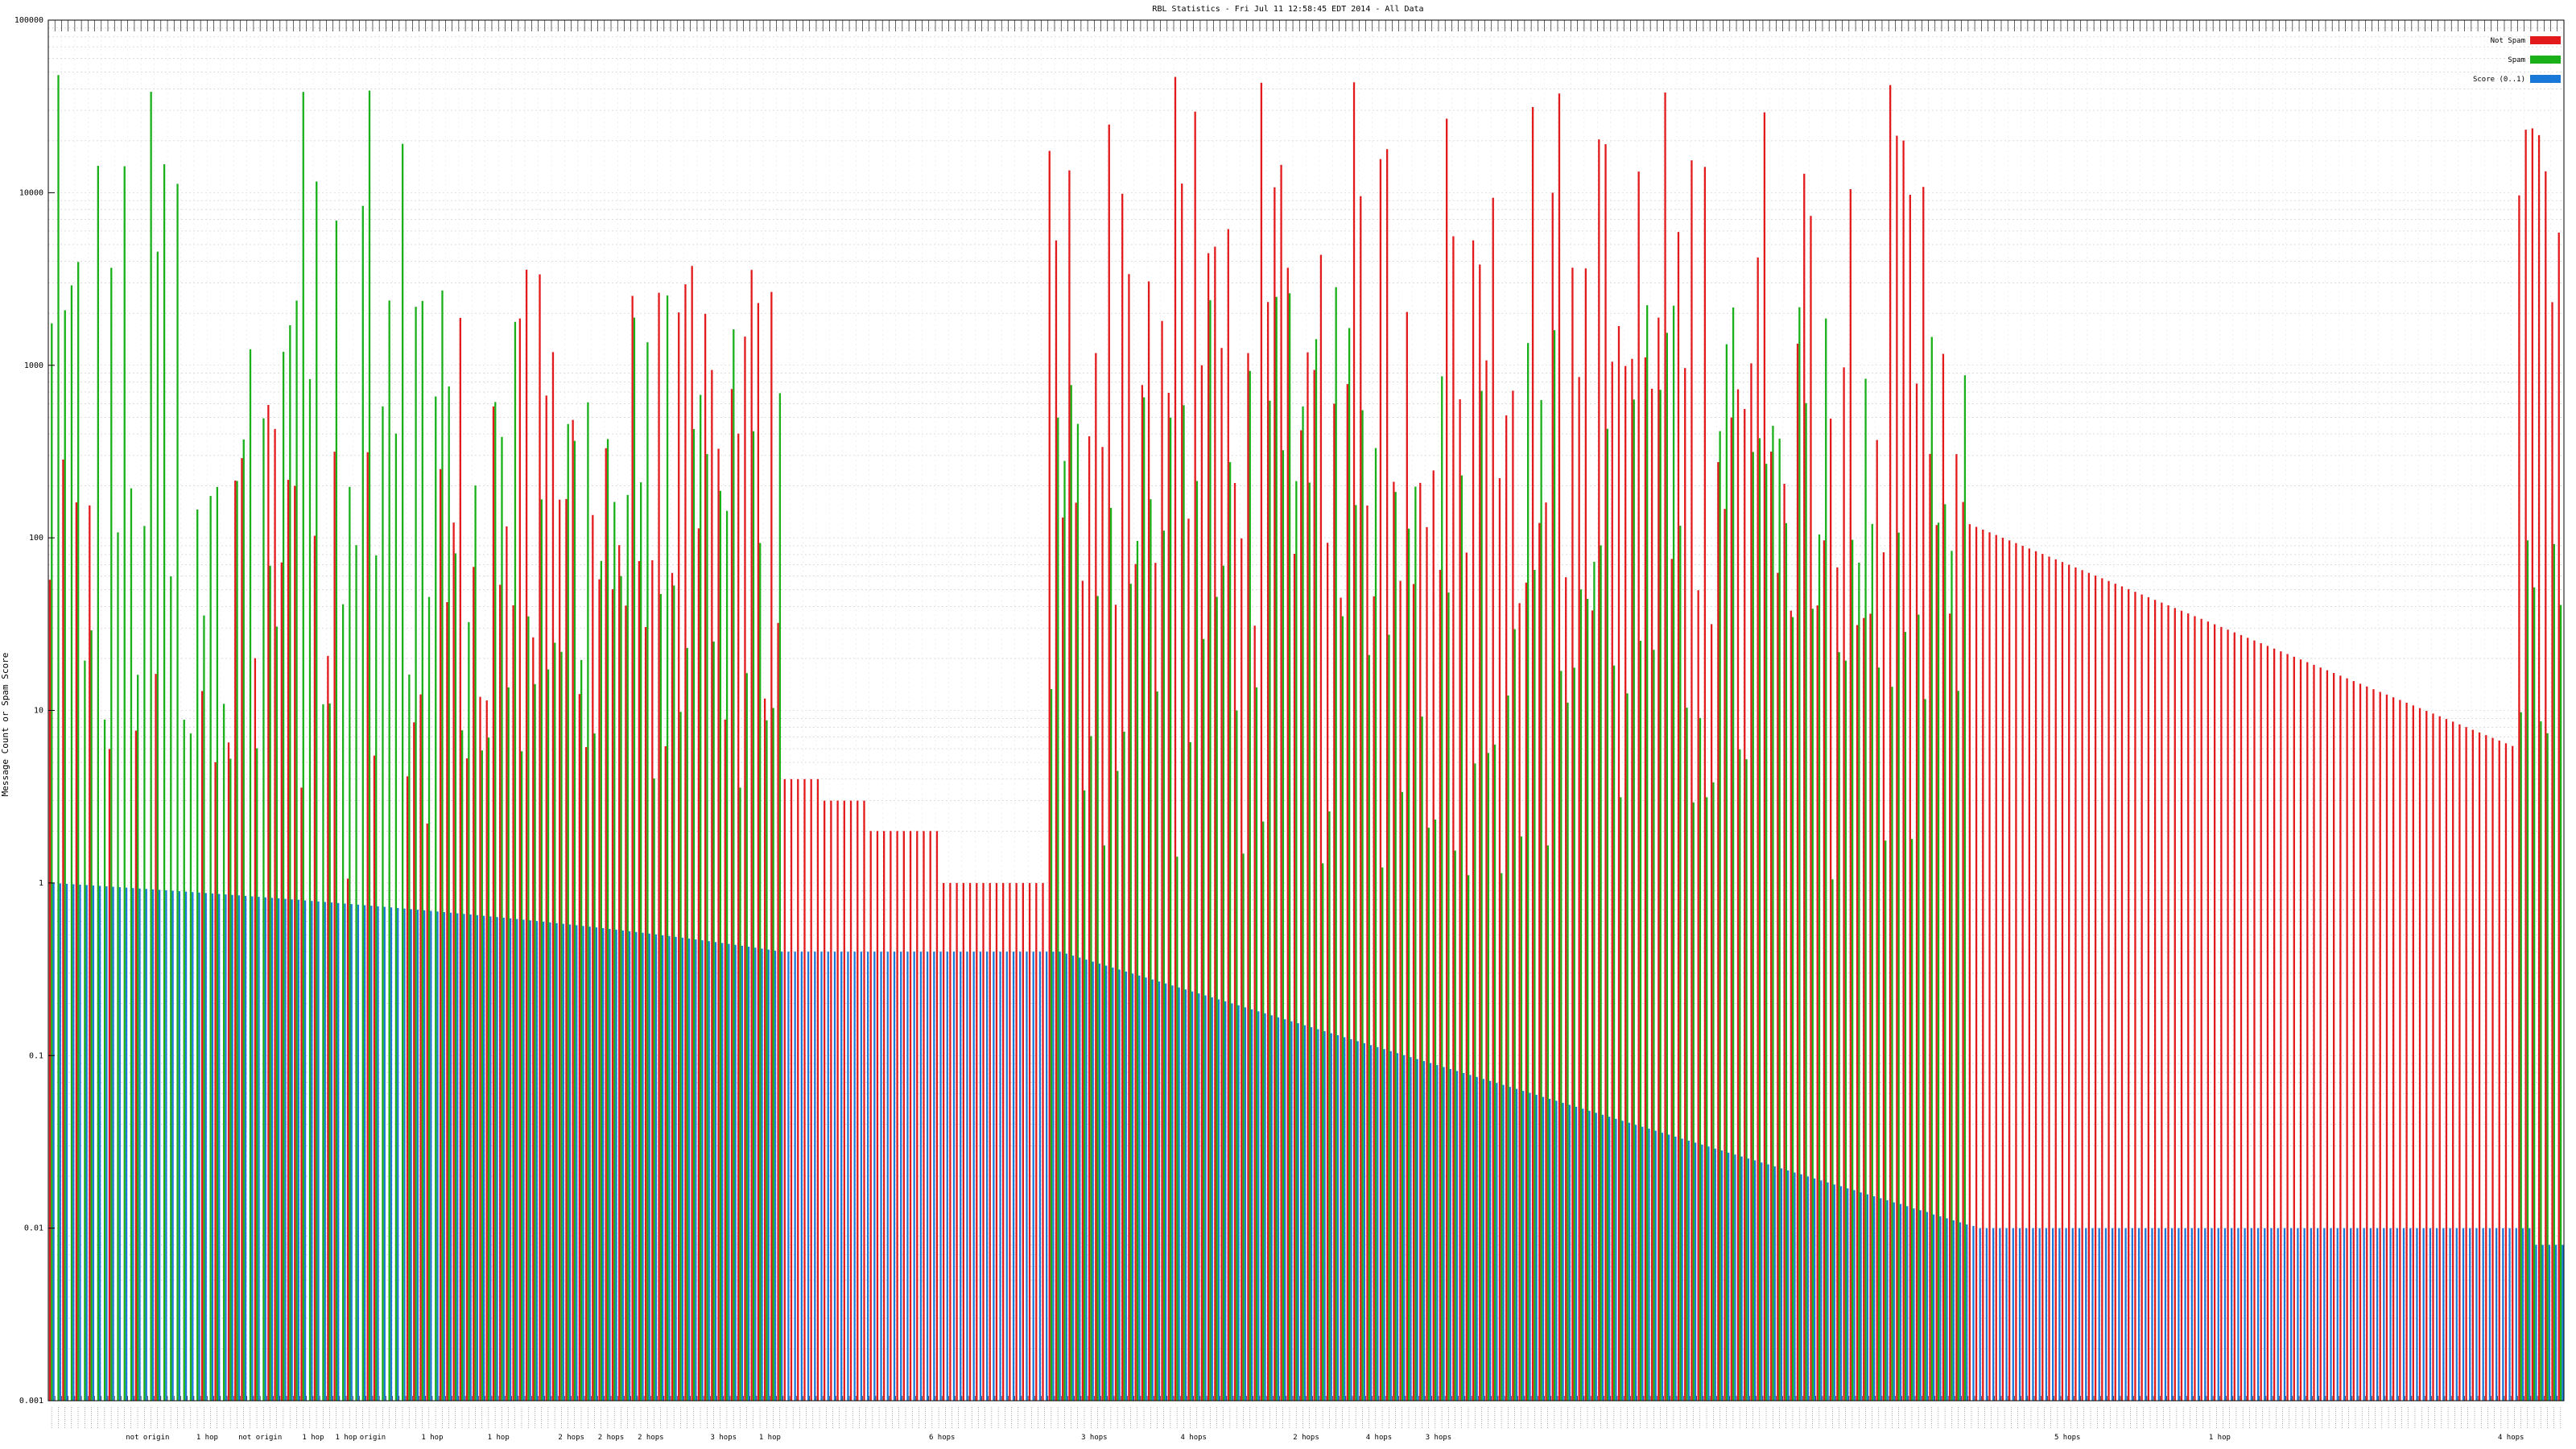  I want to click on x-group-label: 4 hops, so click(2511, 1438).